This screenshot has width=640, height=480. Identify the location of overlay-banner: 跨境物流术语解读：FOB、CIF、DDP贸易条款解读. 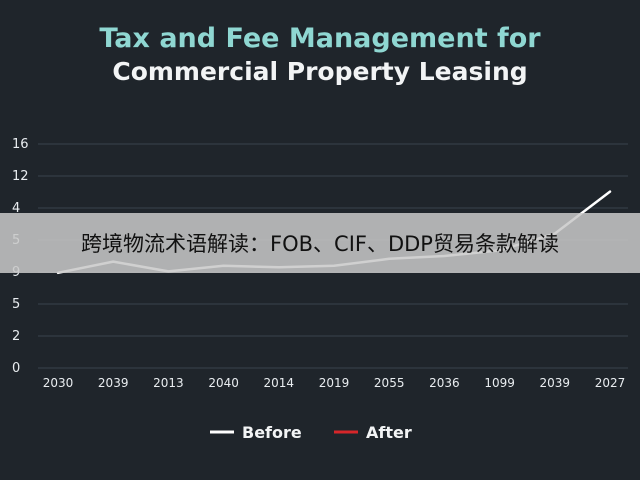
(320, 243).